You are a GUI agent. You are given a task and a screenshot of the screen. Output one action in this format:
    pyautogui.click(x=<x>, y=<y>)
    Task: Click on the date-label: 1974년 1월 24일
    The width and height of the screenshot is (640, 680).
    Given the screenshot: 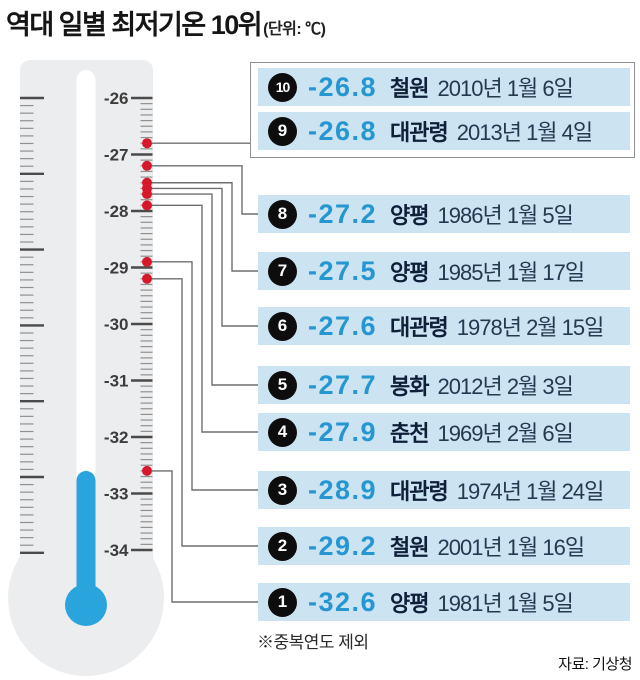 What is the action you would take?
    pyautogui.click(x=530, y=491)
    